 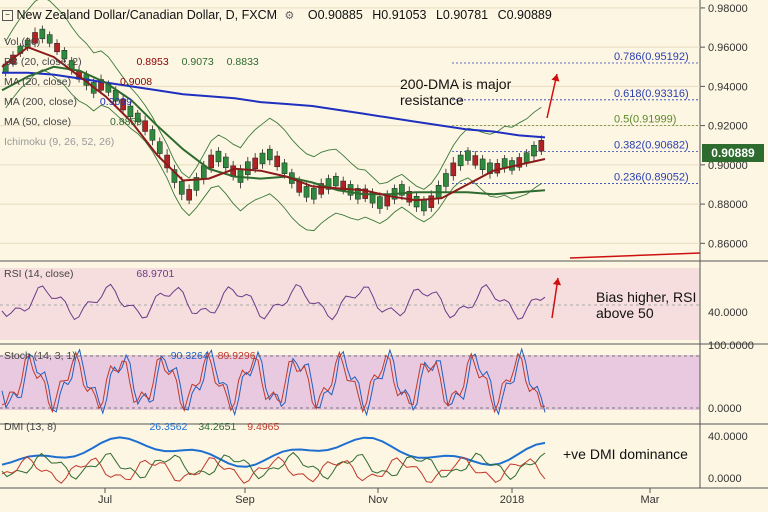 I want to click on y-tick-label: 0.96000, so click(x=728, y=48).